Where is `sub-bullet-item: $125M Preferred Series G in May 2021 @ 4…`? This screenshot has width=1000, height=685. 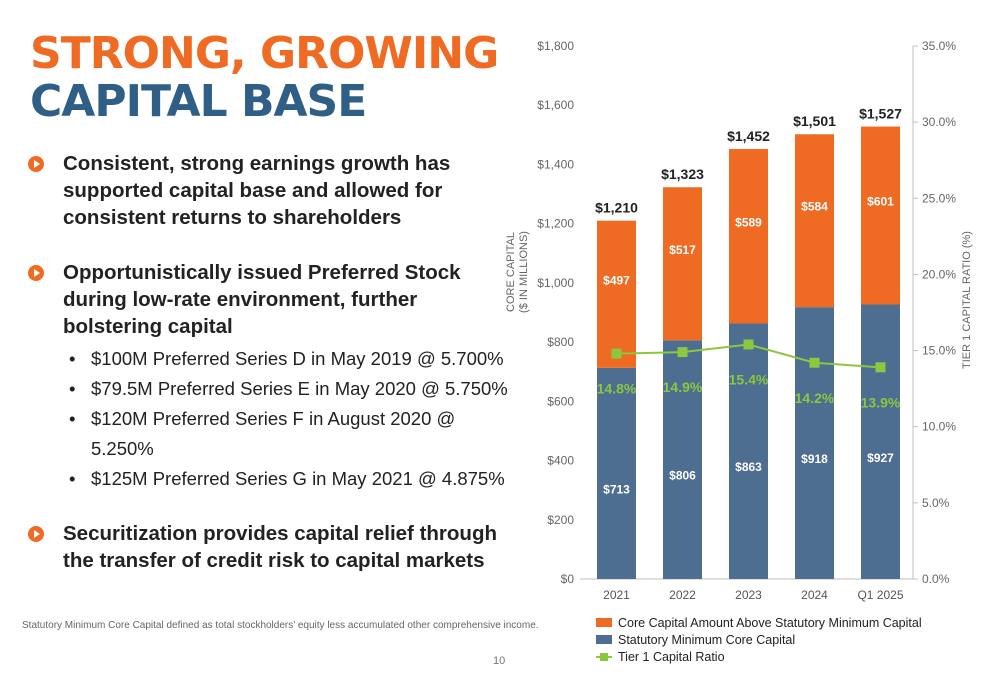
sub-bullet-item: $125M Preferred Series G in May 2021 @ 4… is located at coordinates (285, 479).